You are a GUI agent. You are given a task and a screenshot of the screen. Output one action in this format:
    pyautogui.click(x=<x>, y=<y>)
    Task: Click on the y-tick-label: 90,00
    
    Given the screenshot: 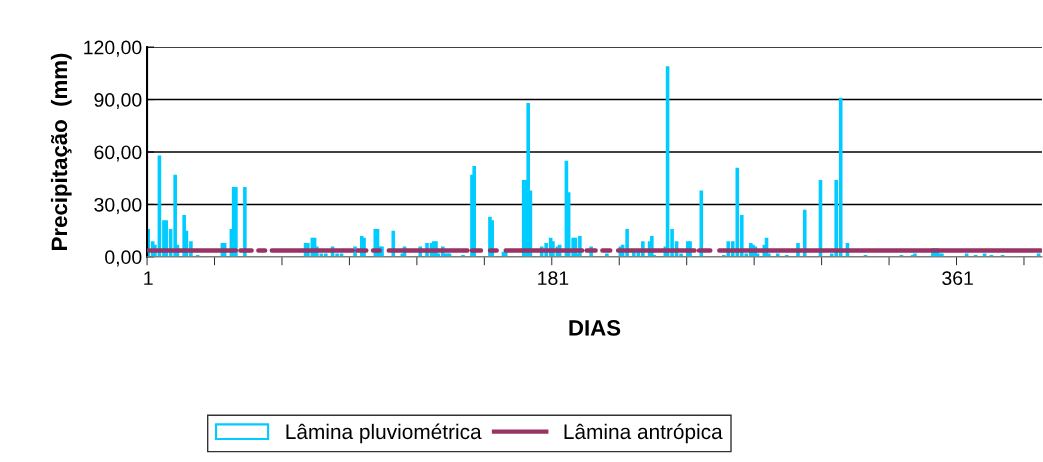 What is the action you would take?
    pyautogui.click(x=118, y=101)
    